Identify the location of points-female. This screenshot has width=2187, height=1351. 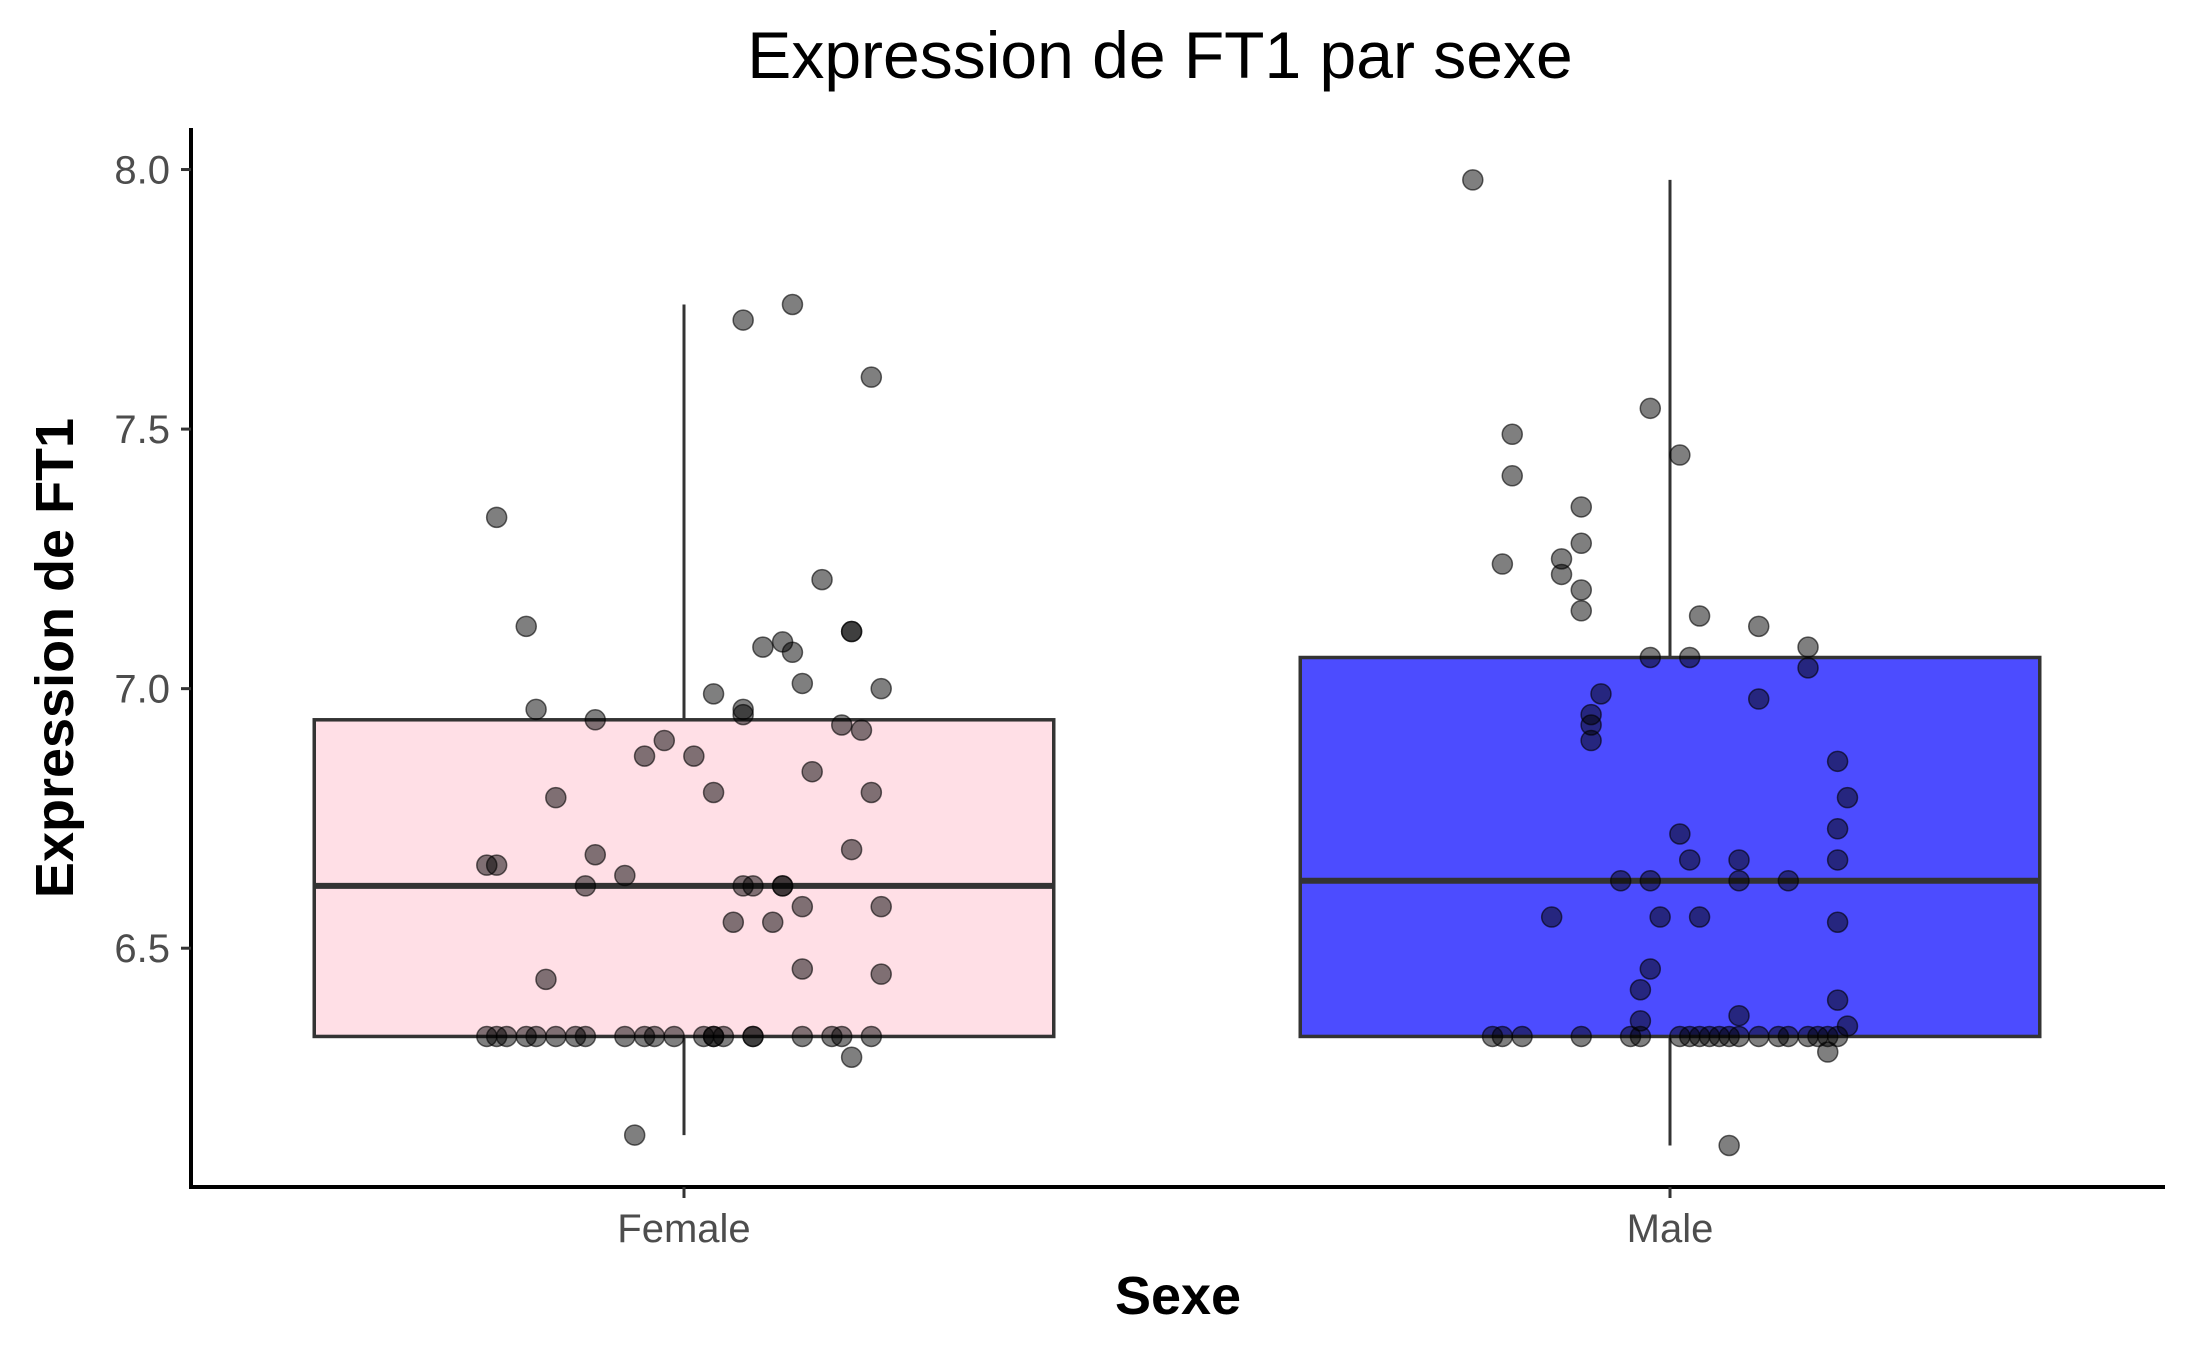
(684, 719).